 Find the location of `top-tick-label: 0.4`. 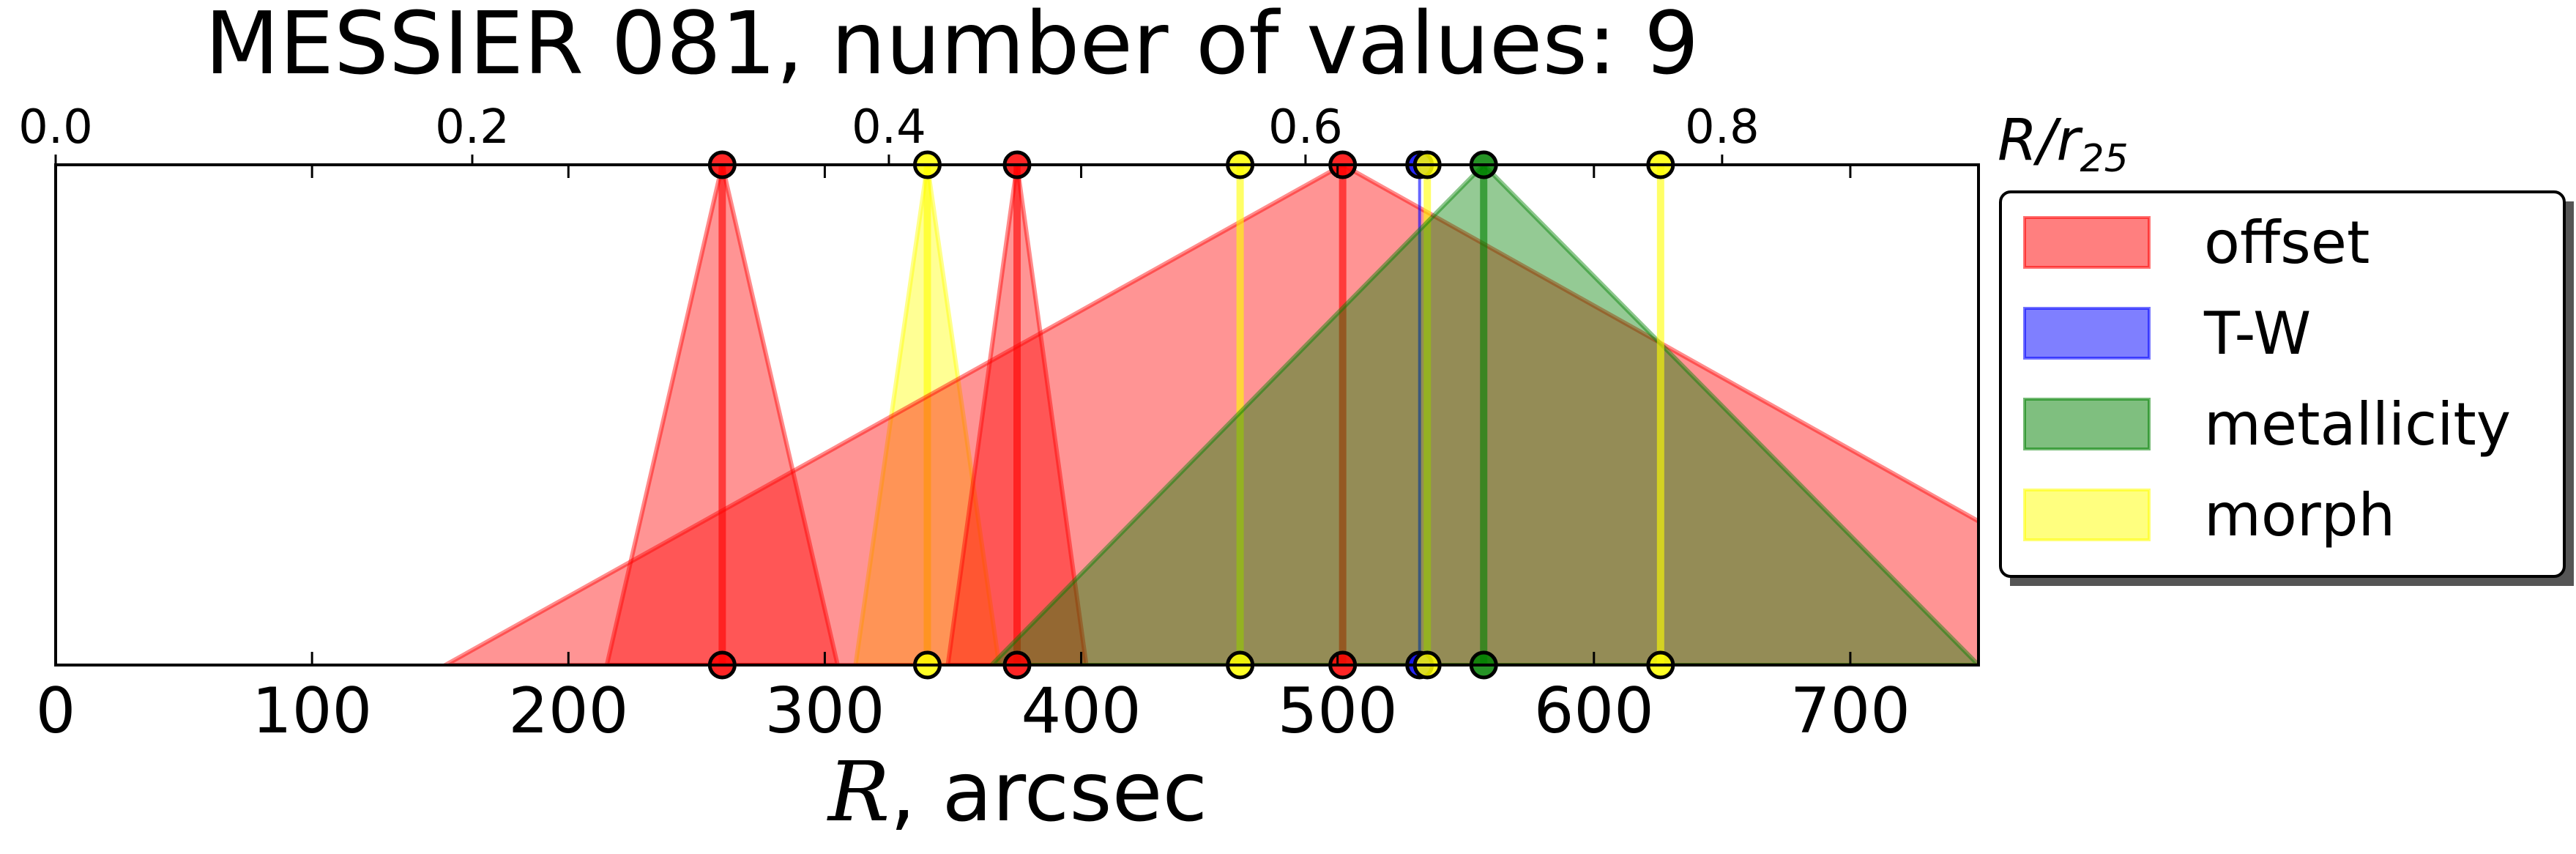

top-tick-label: 0.4 is located at coordinates (889, 127).